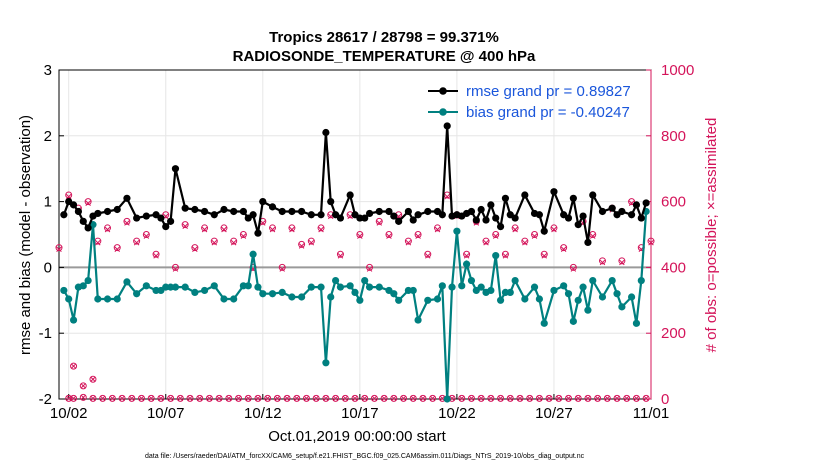 This screenshot has width=830, height=470. Describe the element at coordinates (25, 235) in the screenshot. I see `y-axis-label: rmse and bias (model - observation)` at that location.